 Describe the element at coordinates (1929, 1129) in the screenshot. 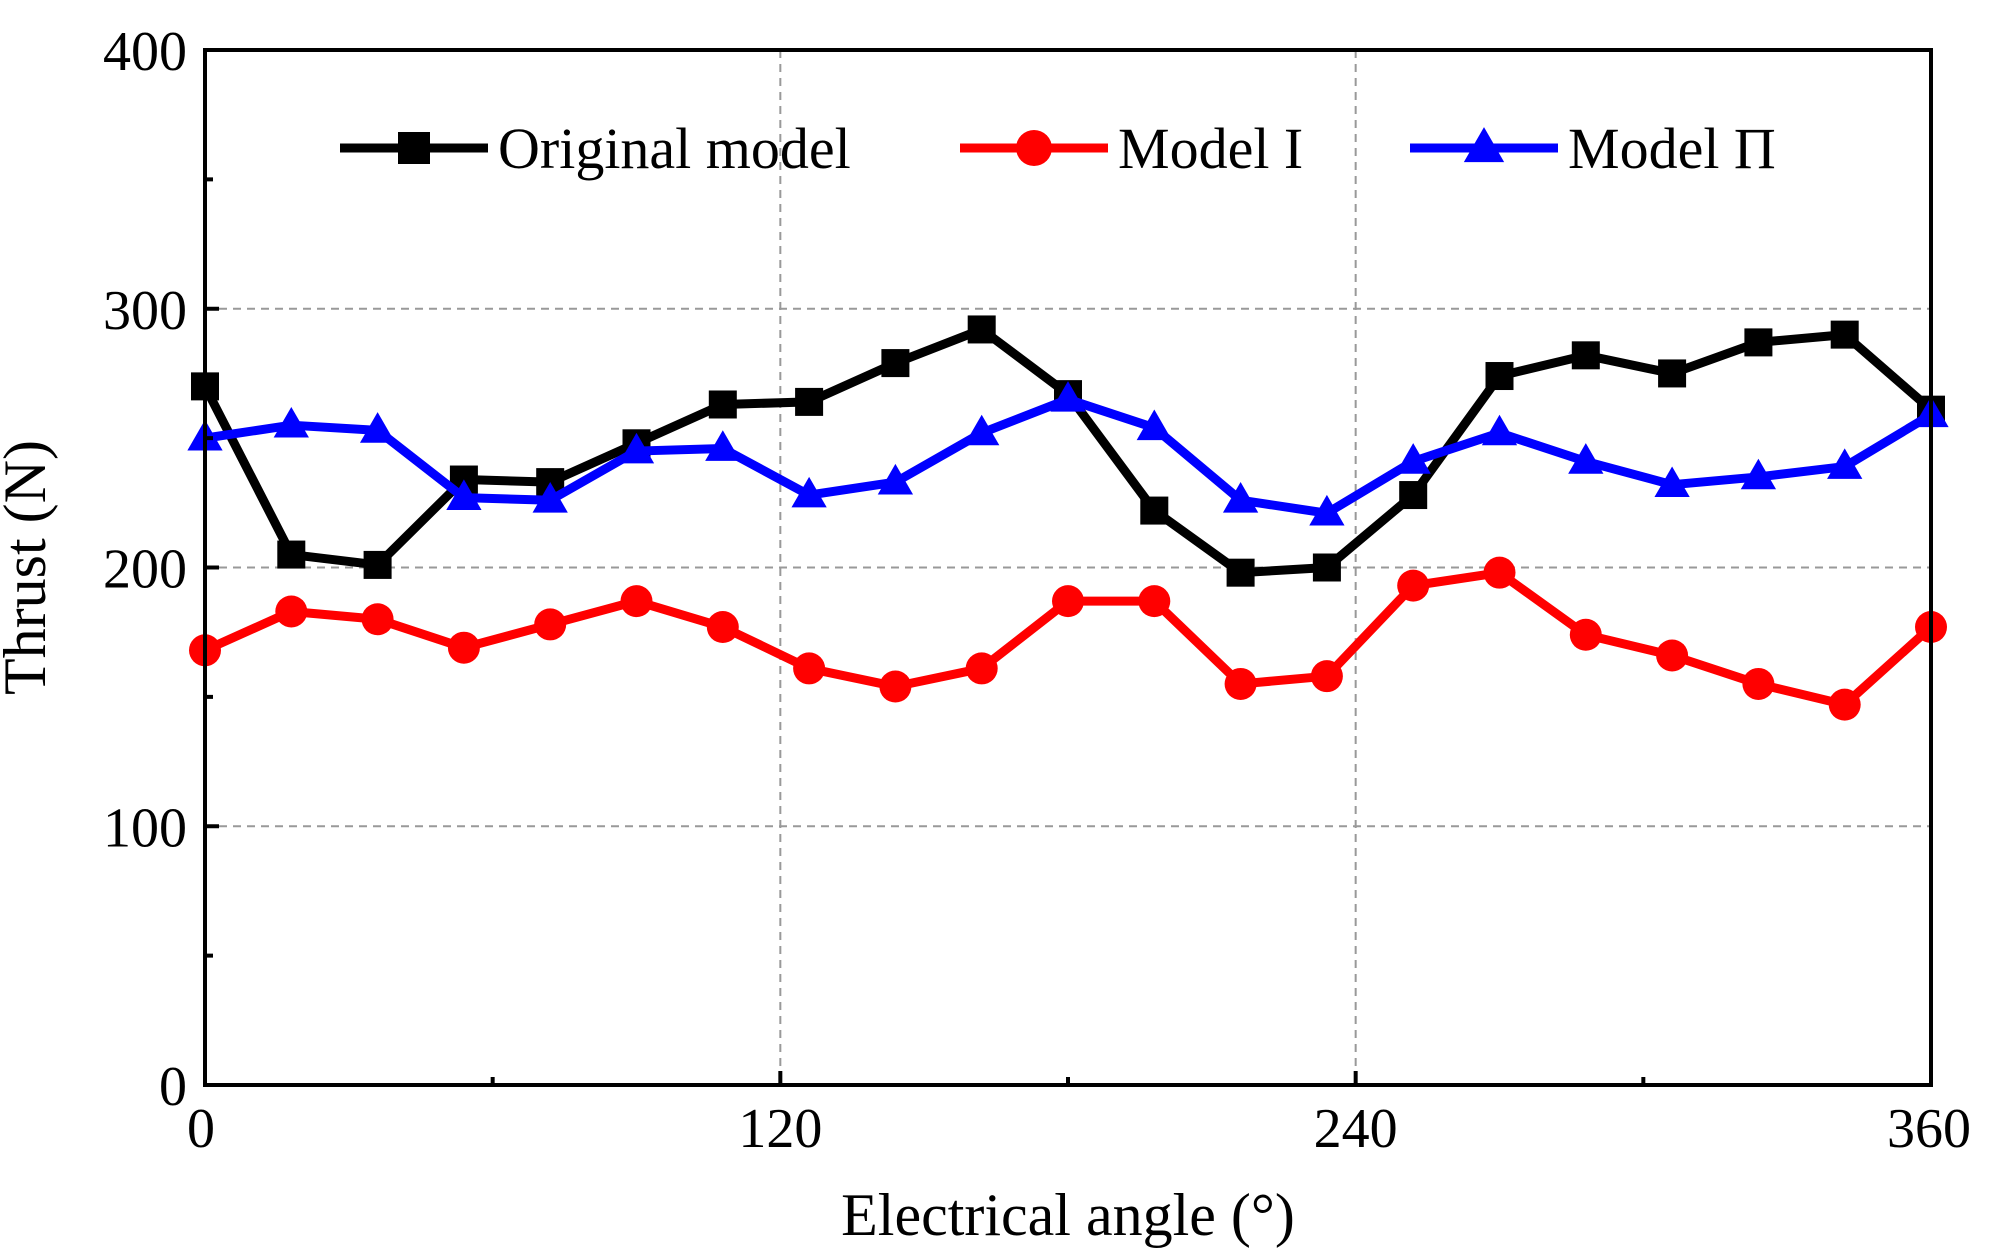

I see `x-tick-label: 360` at that location.